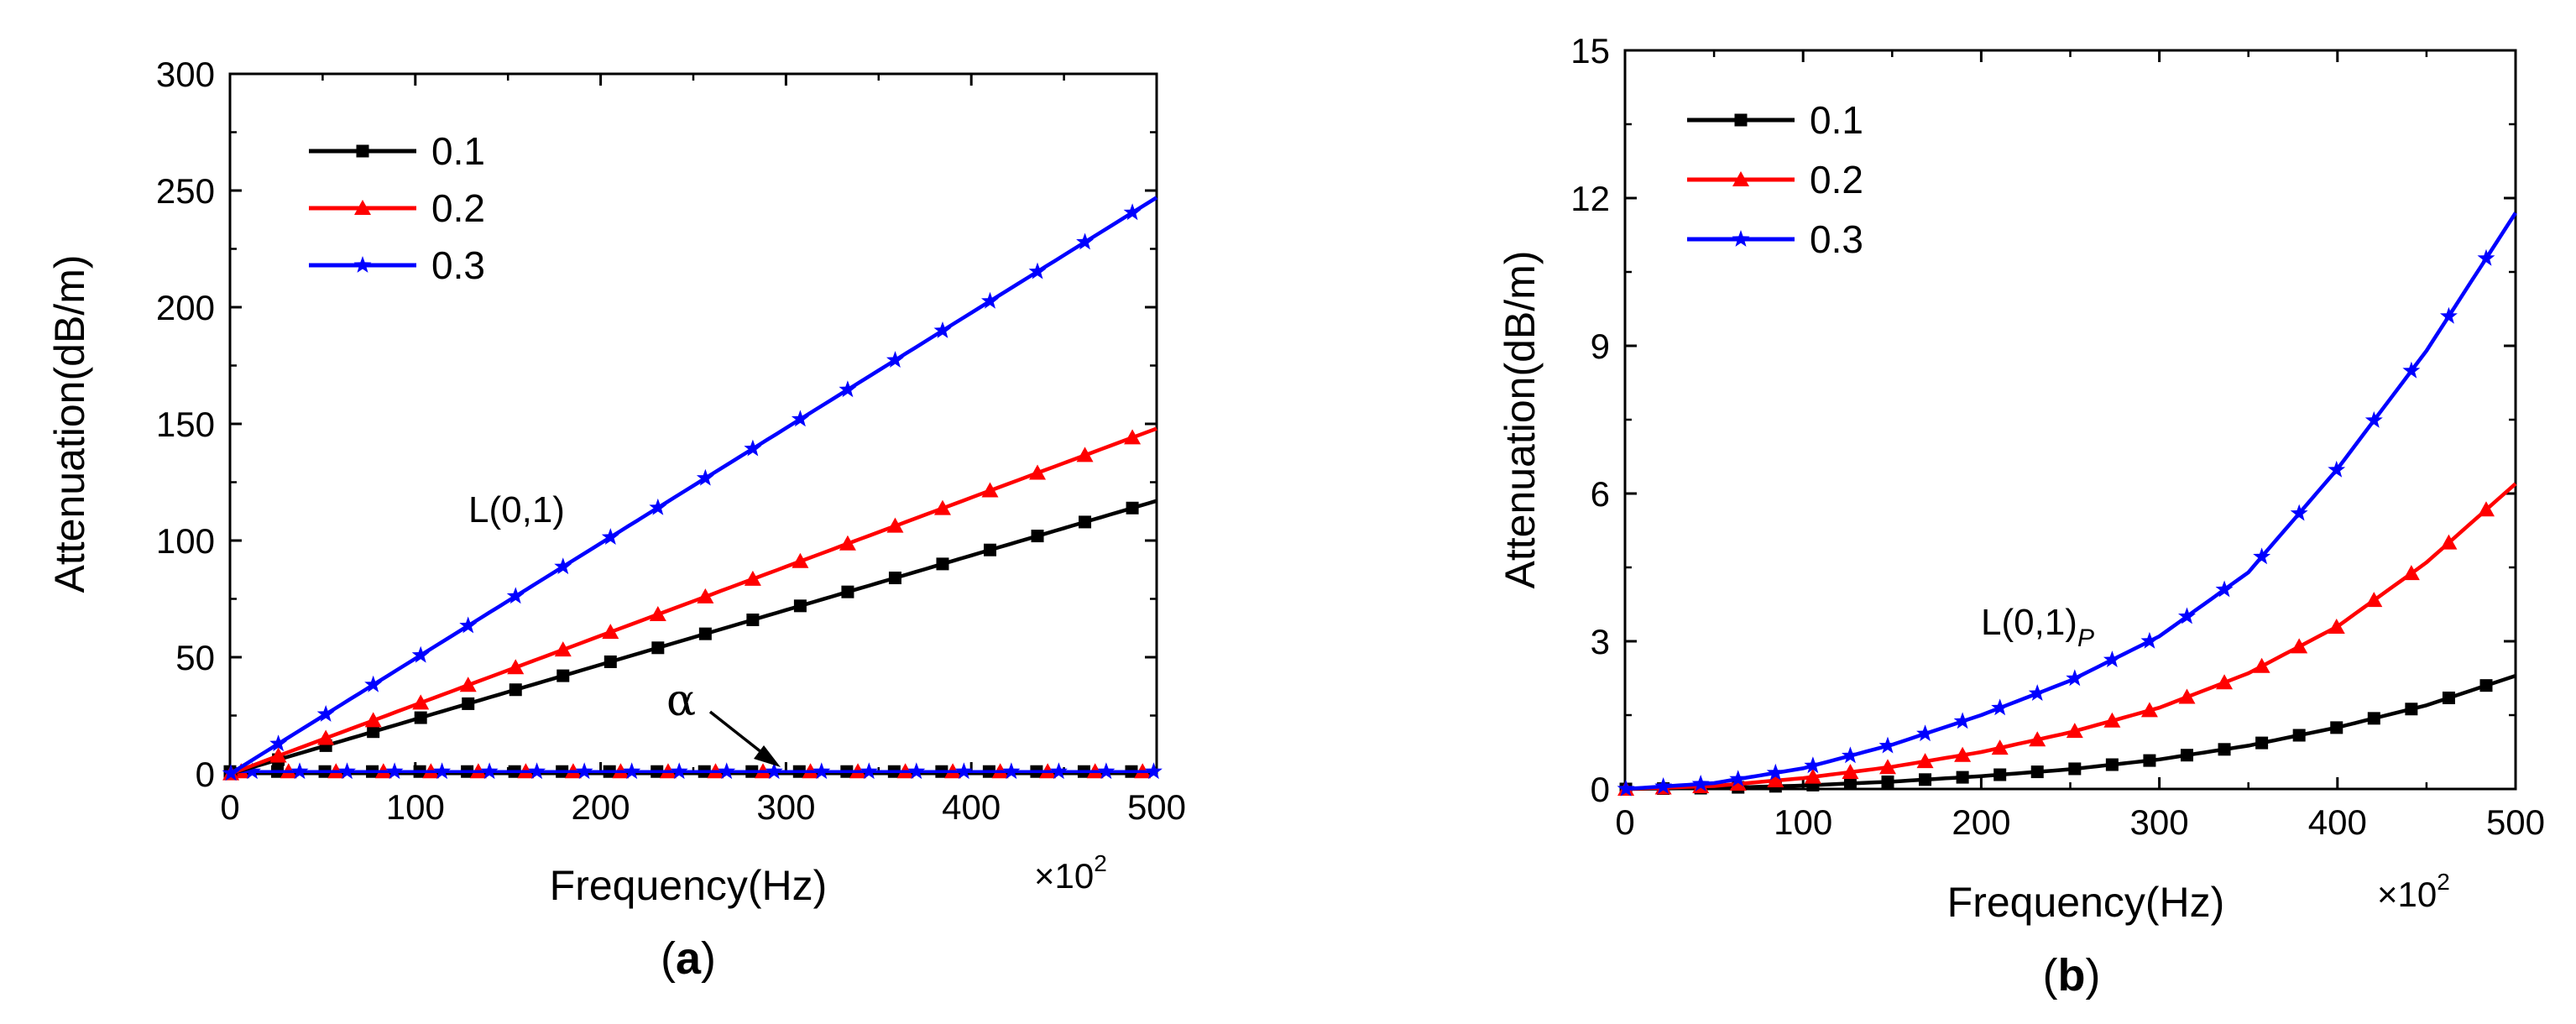  What do you see at coordinates (2085, 638) in the screenshot?
I see `mode-label-subscript: P` at bounding box center [2085, 638].